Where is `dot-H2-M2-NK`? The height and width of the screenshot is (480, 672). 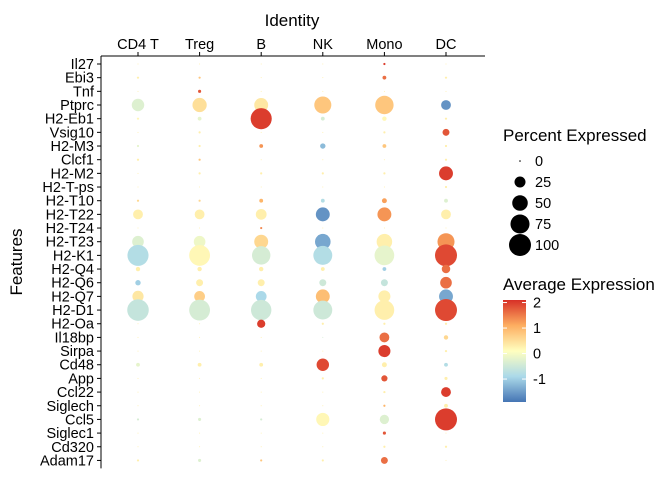 dot-H2-M2-NK is located at coordinates (322, 173).